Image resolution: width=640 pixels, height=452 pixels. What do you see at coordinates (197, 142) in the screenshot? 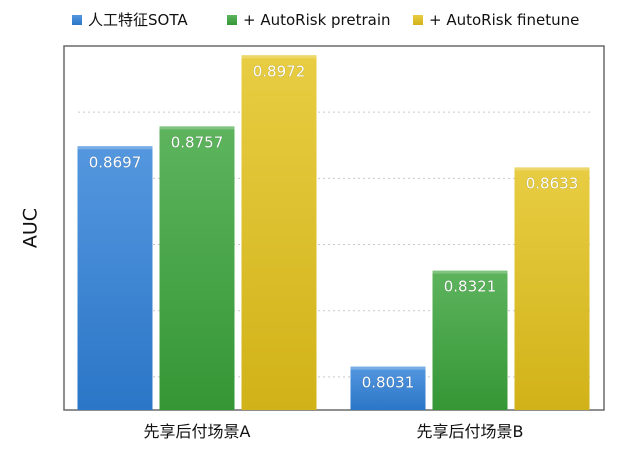
I see `data-label: 0.8757` at bounding box center [197, 142].